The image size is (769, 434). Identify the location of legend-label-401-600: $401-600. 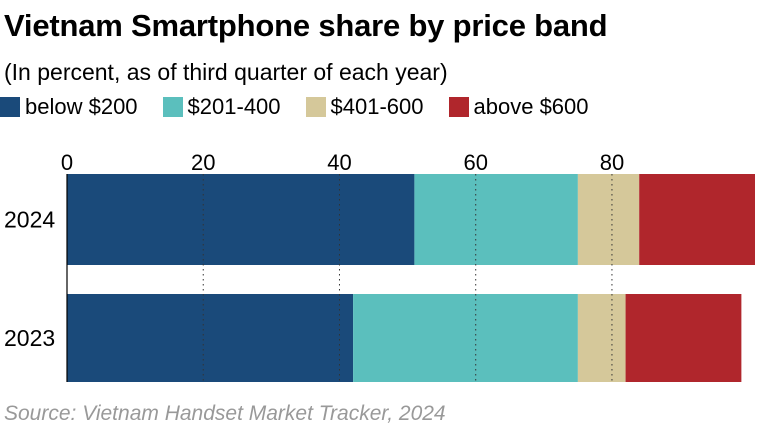
(377, 106).